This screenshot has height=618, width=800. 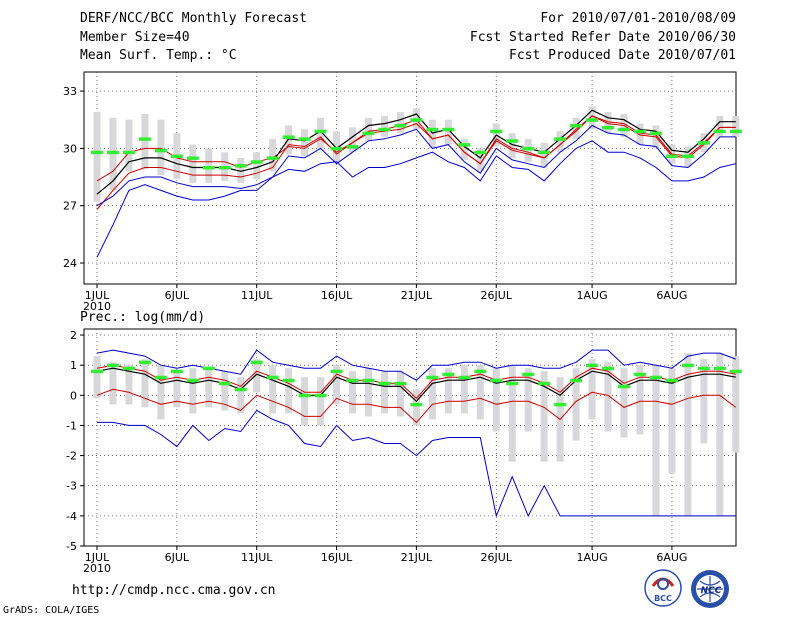 I want to click on y-tick-label: 30, so click(x=70, y=148).